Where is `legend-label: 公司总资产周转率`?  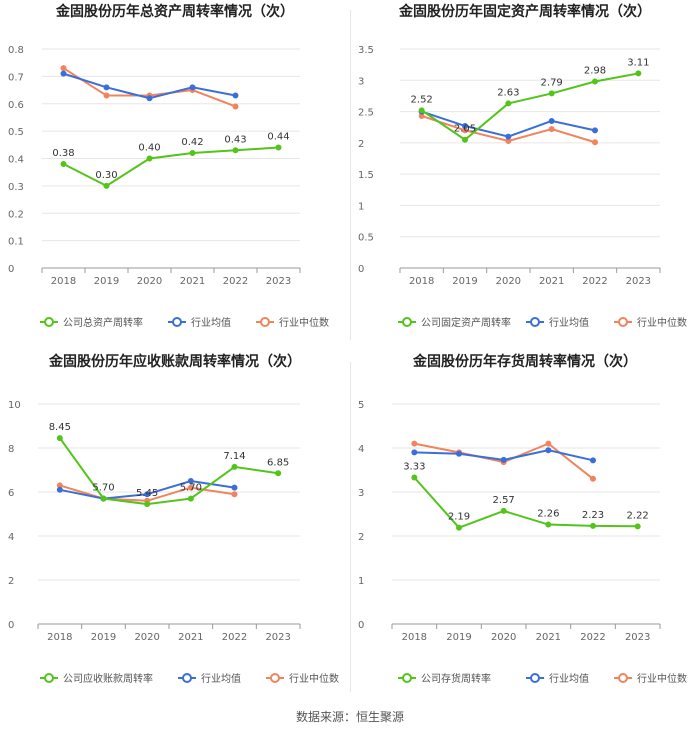
legend-label: 公司总资产周转率 is located at coordinates (103, 322).